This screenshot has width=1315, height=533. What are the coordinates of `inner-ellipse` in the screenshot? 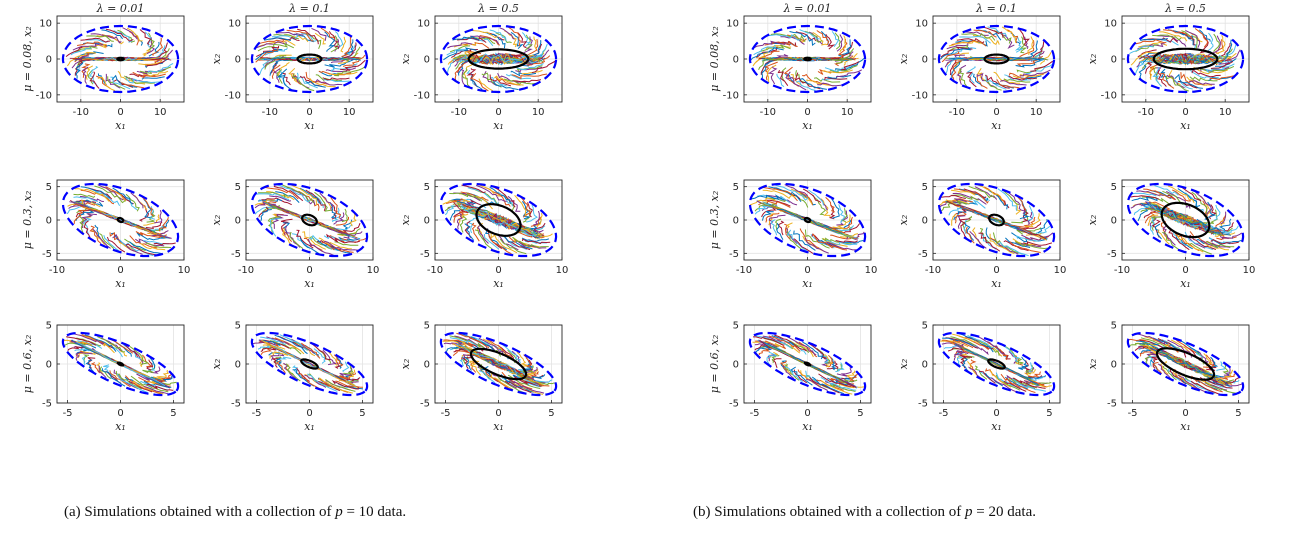 It's located at (309, 364).